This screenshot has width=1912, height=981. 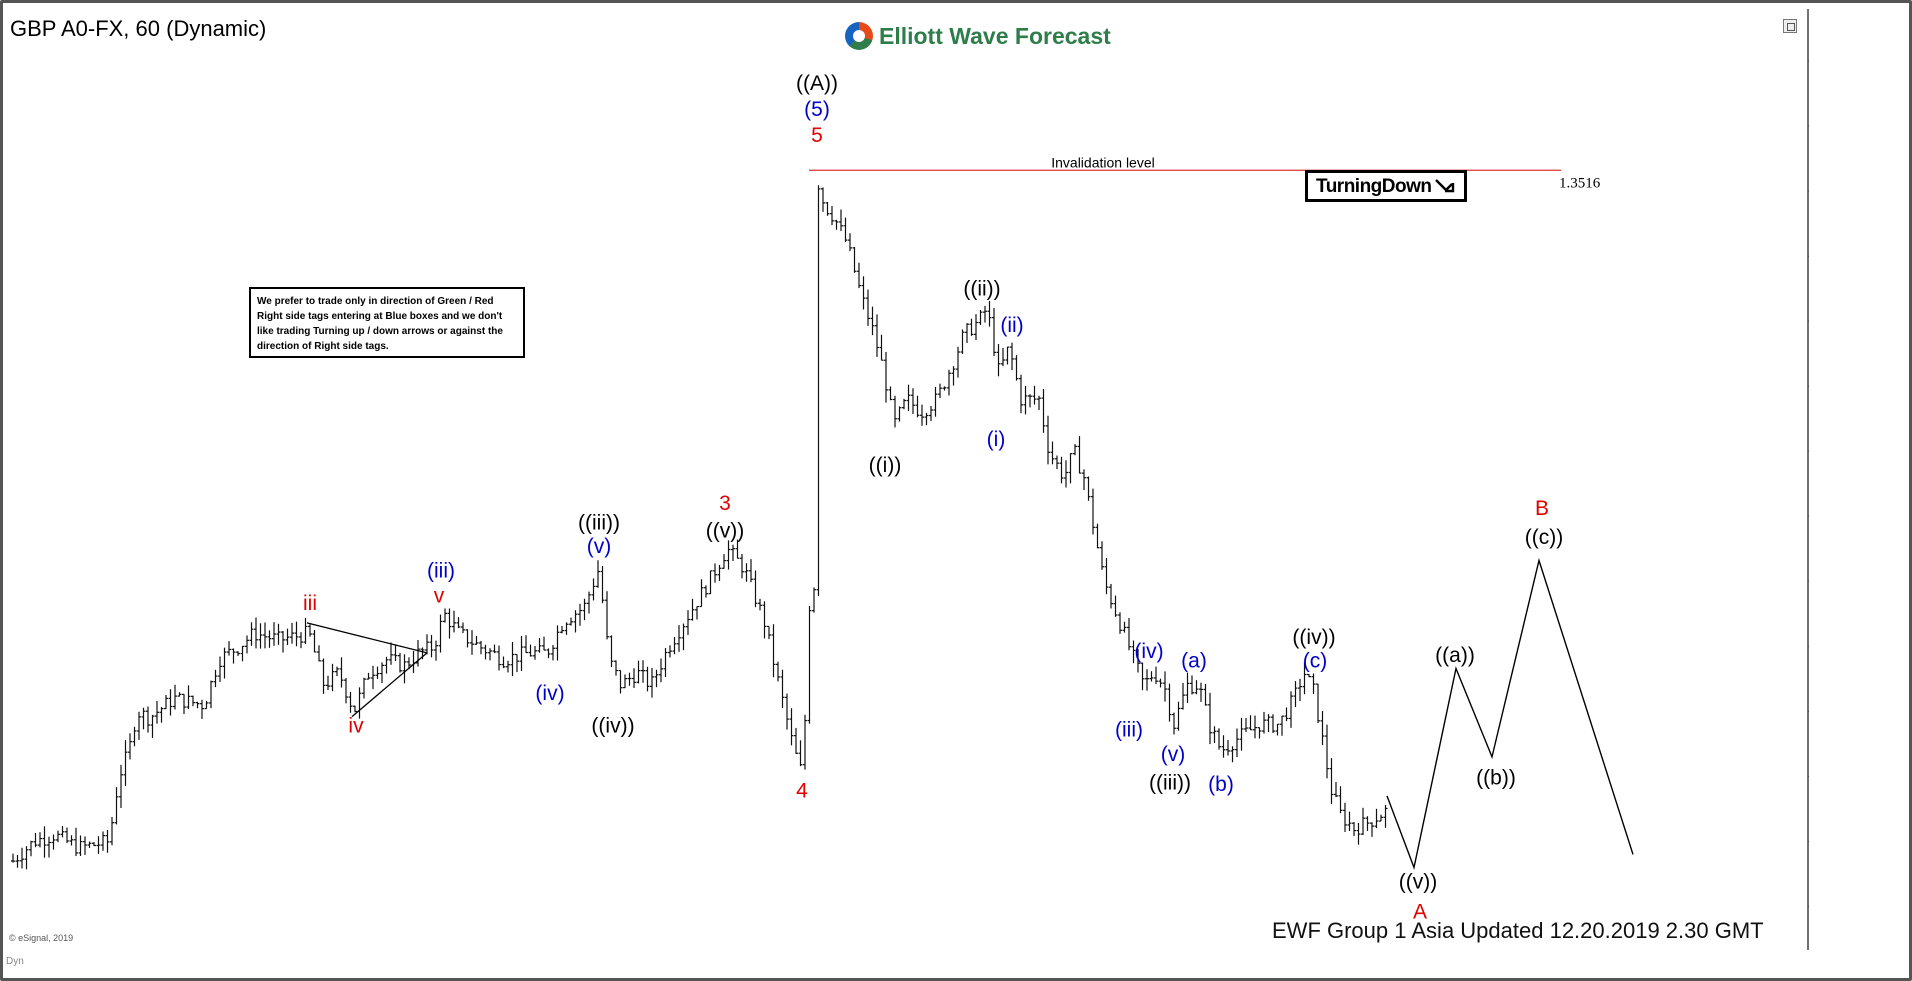 What do you see at coordinates (612, 725) in the screenshot?
I see `wave-label: ((iv))` at bounding box center [612, 725].